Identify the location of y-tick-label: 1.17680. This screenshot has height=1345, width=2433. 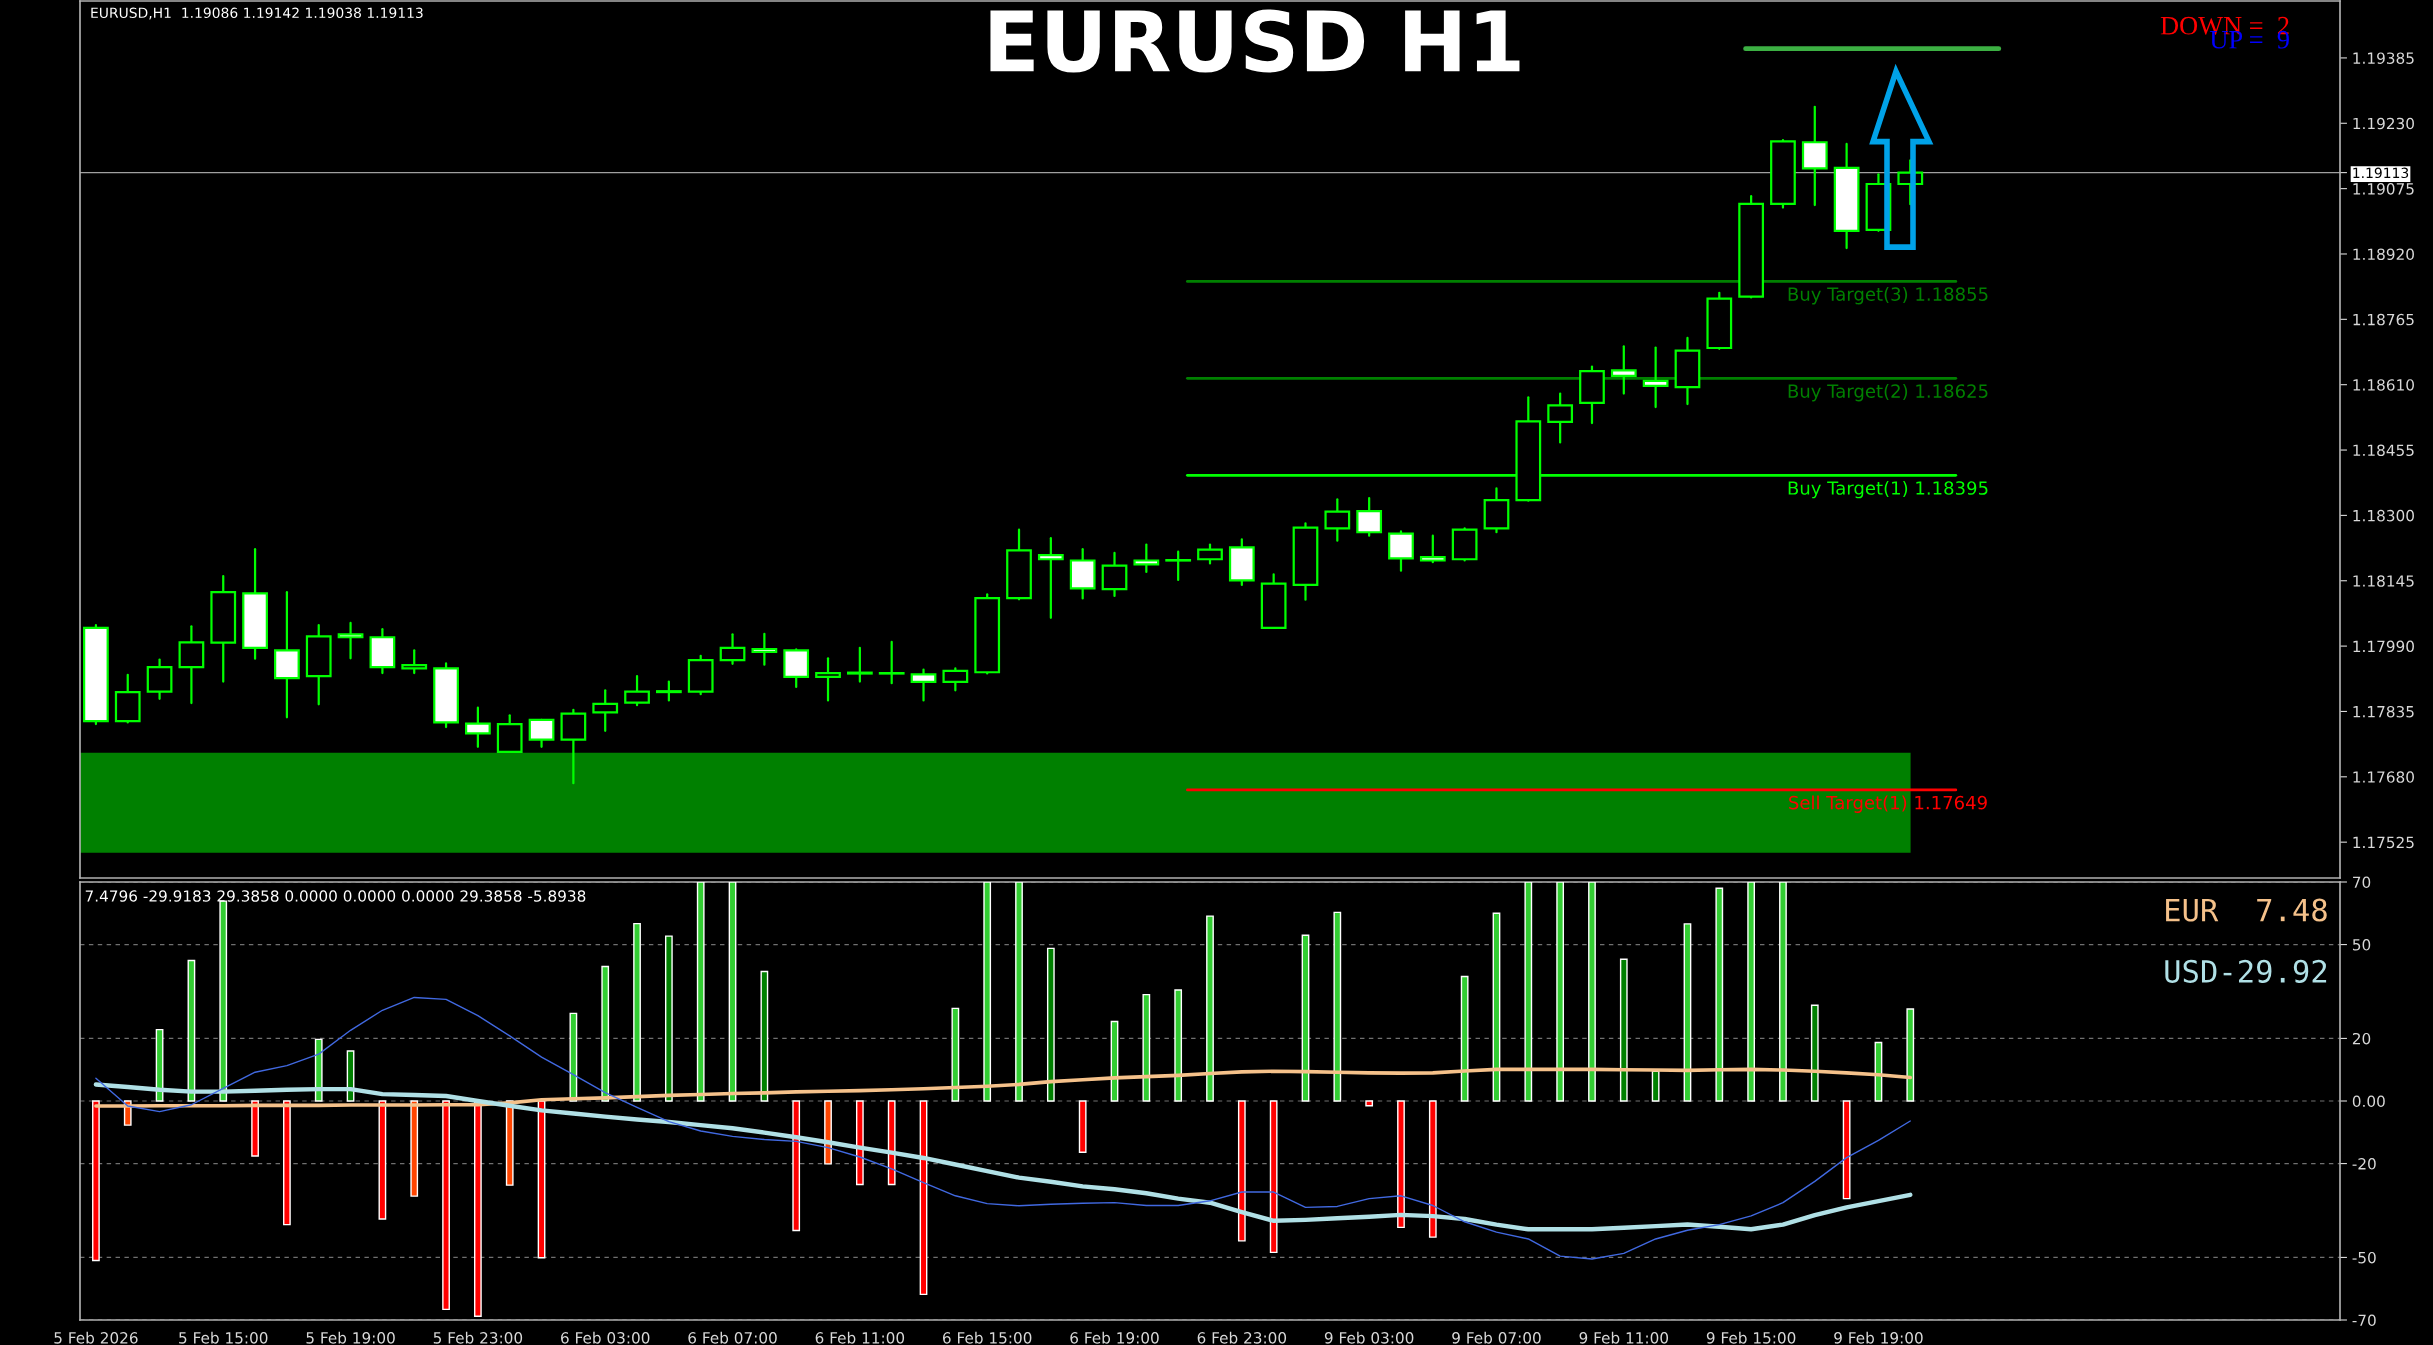
(2383, 777).